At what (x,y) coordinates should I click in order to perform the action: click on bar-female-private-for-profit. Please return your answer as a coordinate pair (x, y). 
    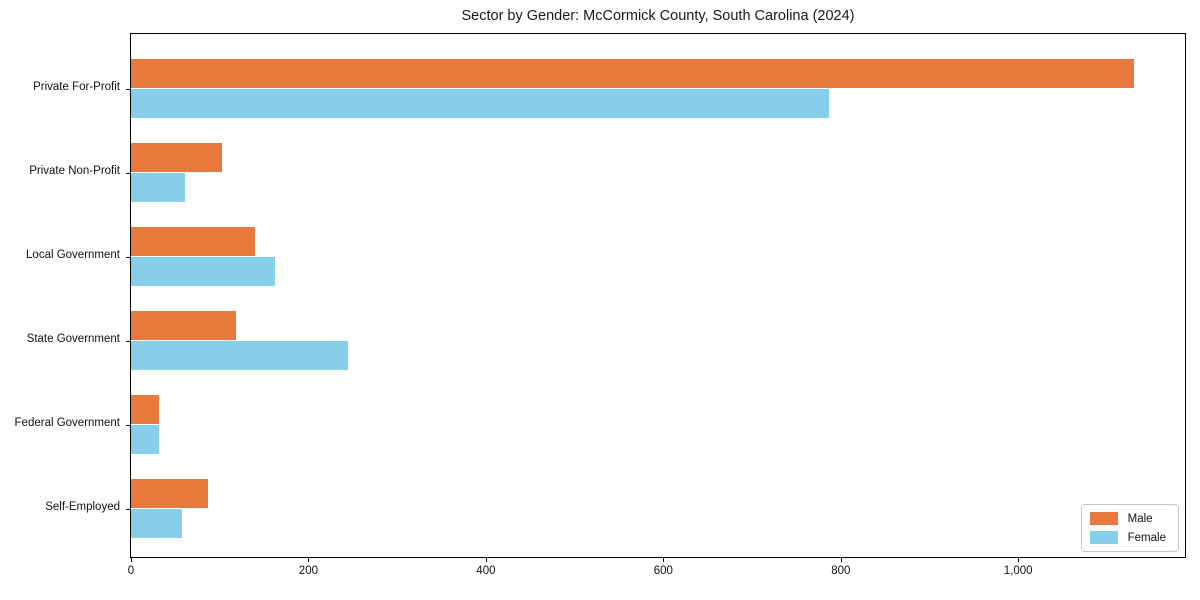
    Looking at the image, I should click on (480, 103).